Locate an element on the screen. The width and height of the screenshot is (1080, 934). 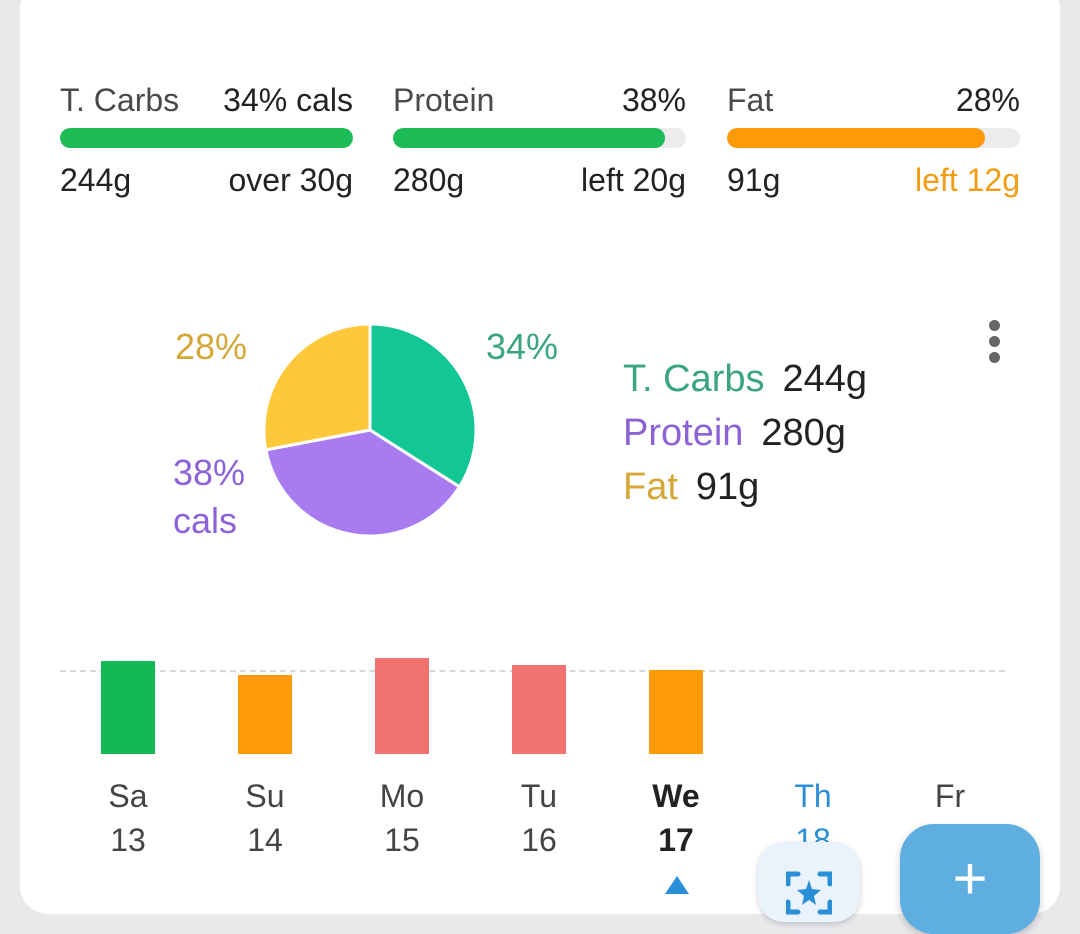
pie-slice-fat is located at coordinates (317, 387).